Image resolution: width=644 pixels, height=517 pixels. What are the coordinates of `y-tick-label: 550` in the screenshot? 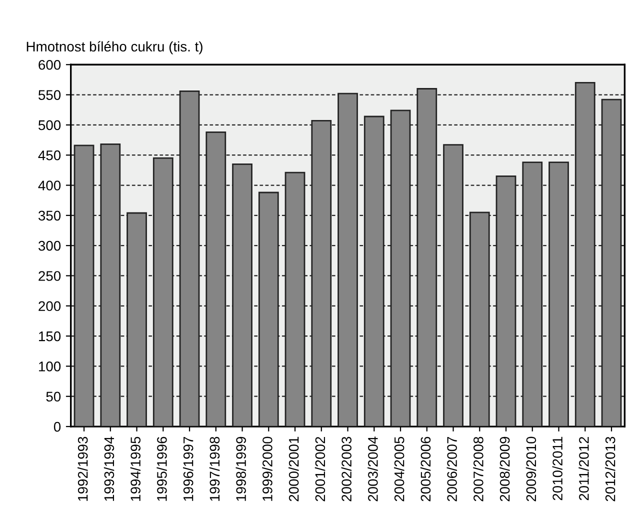 It's located at (49, 95).